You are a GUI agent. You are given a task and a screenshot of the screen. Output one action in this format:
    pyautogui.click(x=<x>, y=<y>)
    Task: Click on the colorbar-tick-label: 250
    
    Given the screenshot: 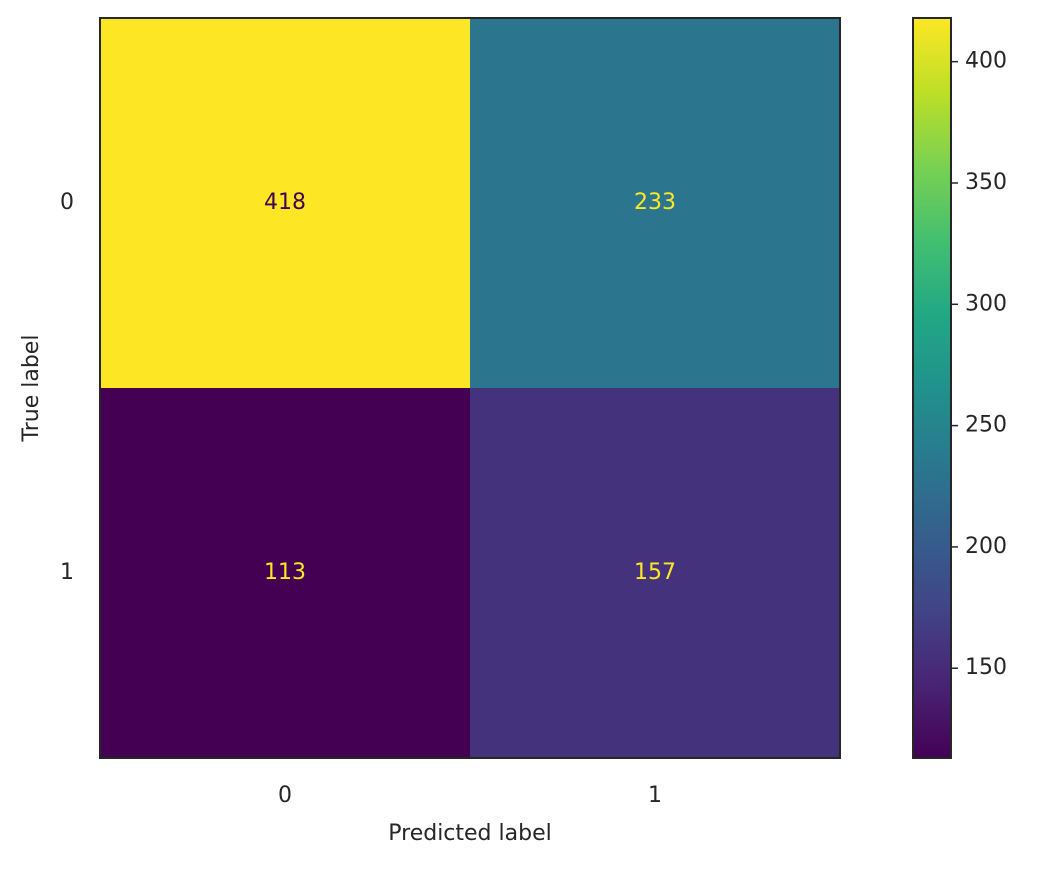 What is the action you would take?
    pyautogui.click(x=986, y=425)
    